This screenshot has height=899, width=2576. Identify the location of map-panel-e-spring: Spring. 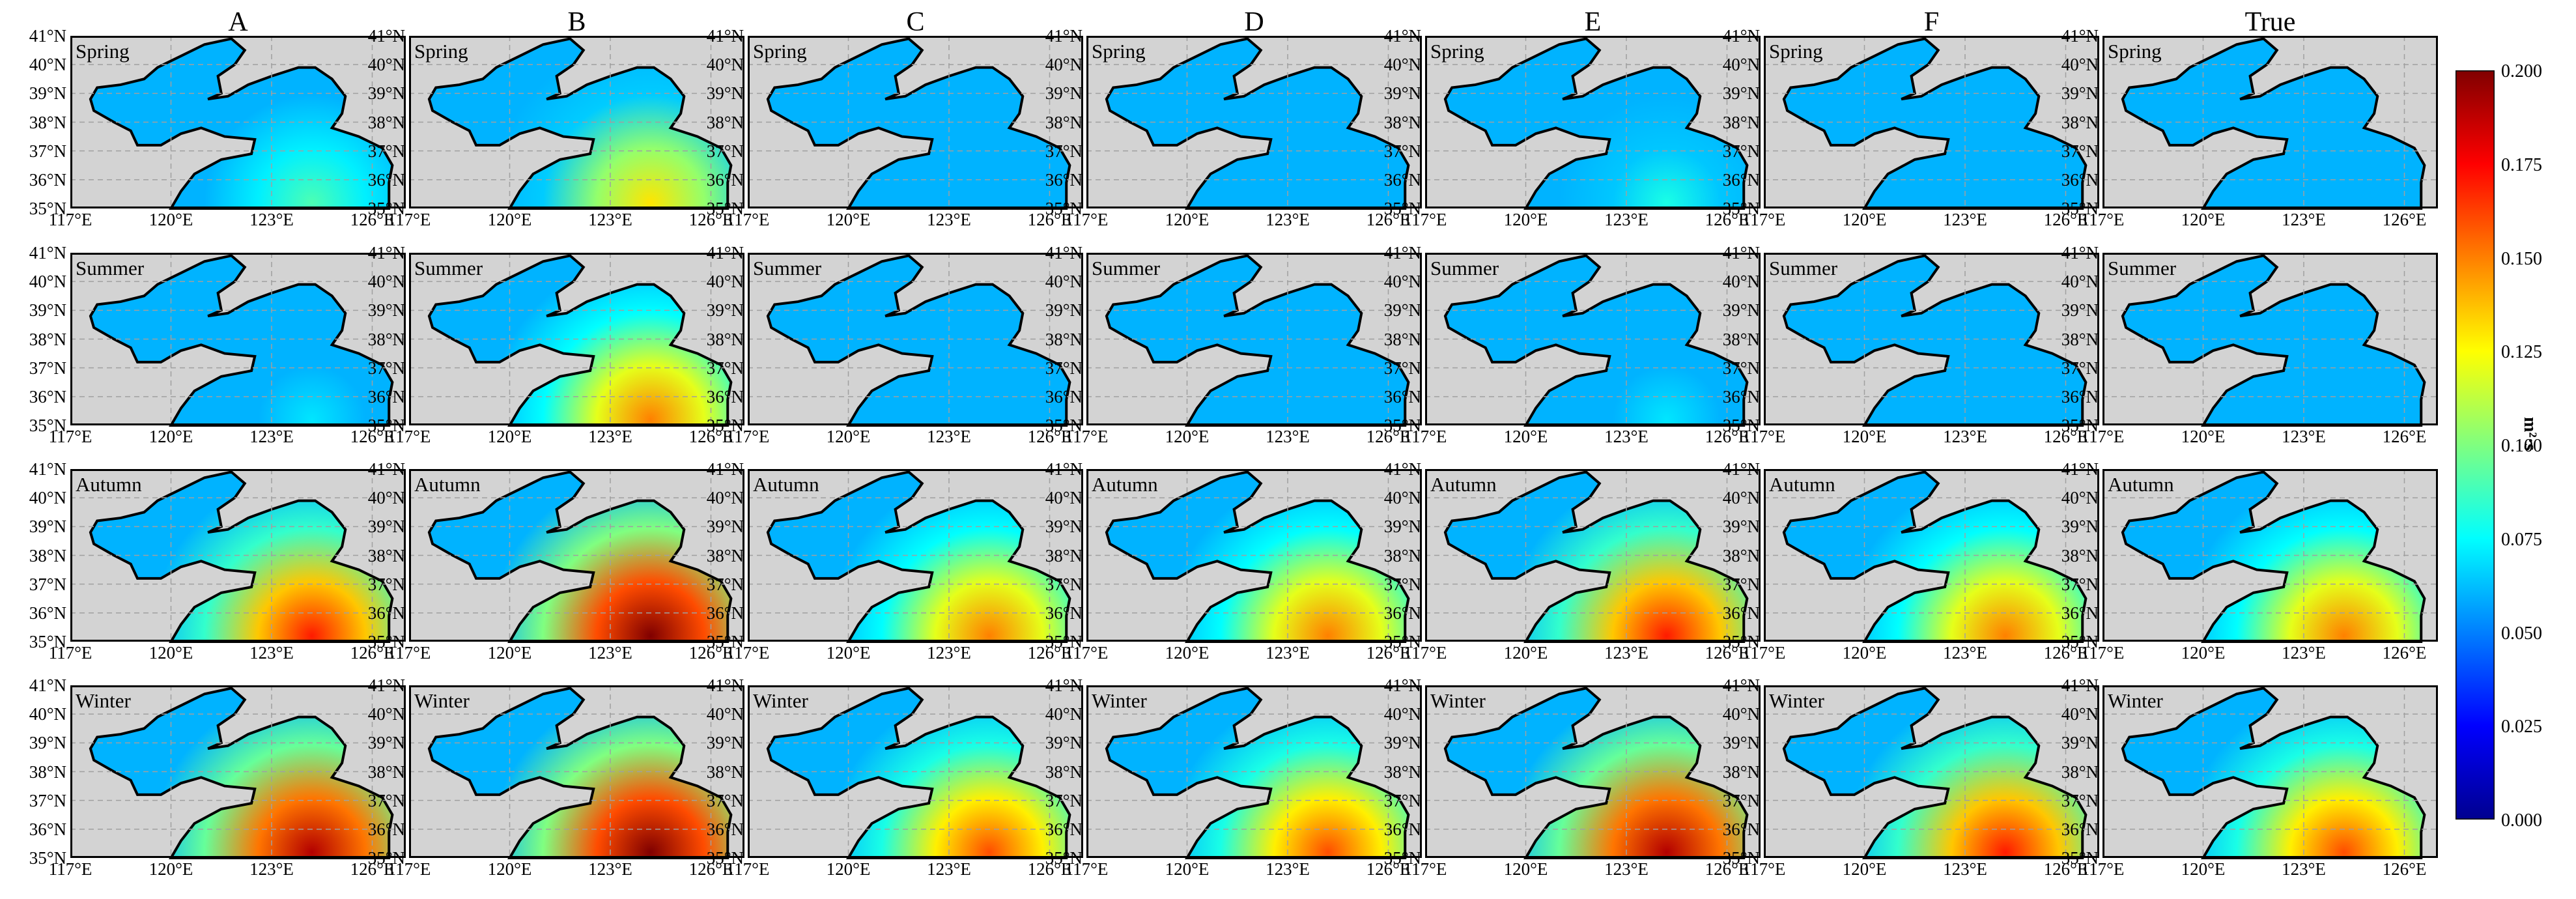
(1595, 128).